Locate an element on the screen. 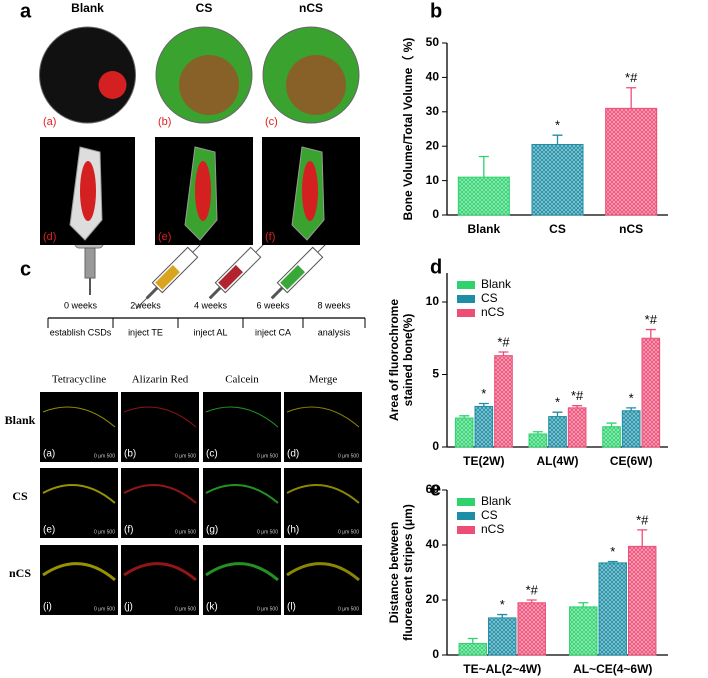 The width and height of the screenshot is (708, 678). significance: * is located at coordinates (483, 393).